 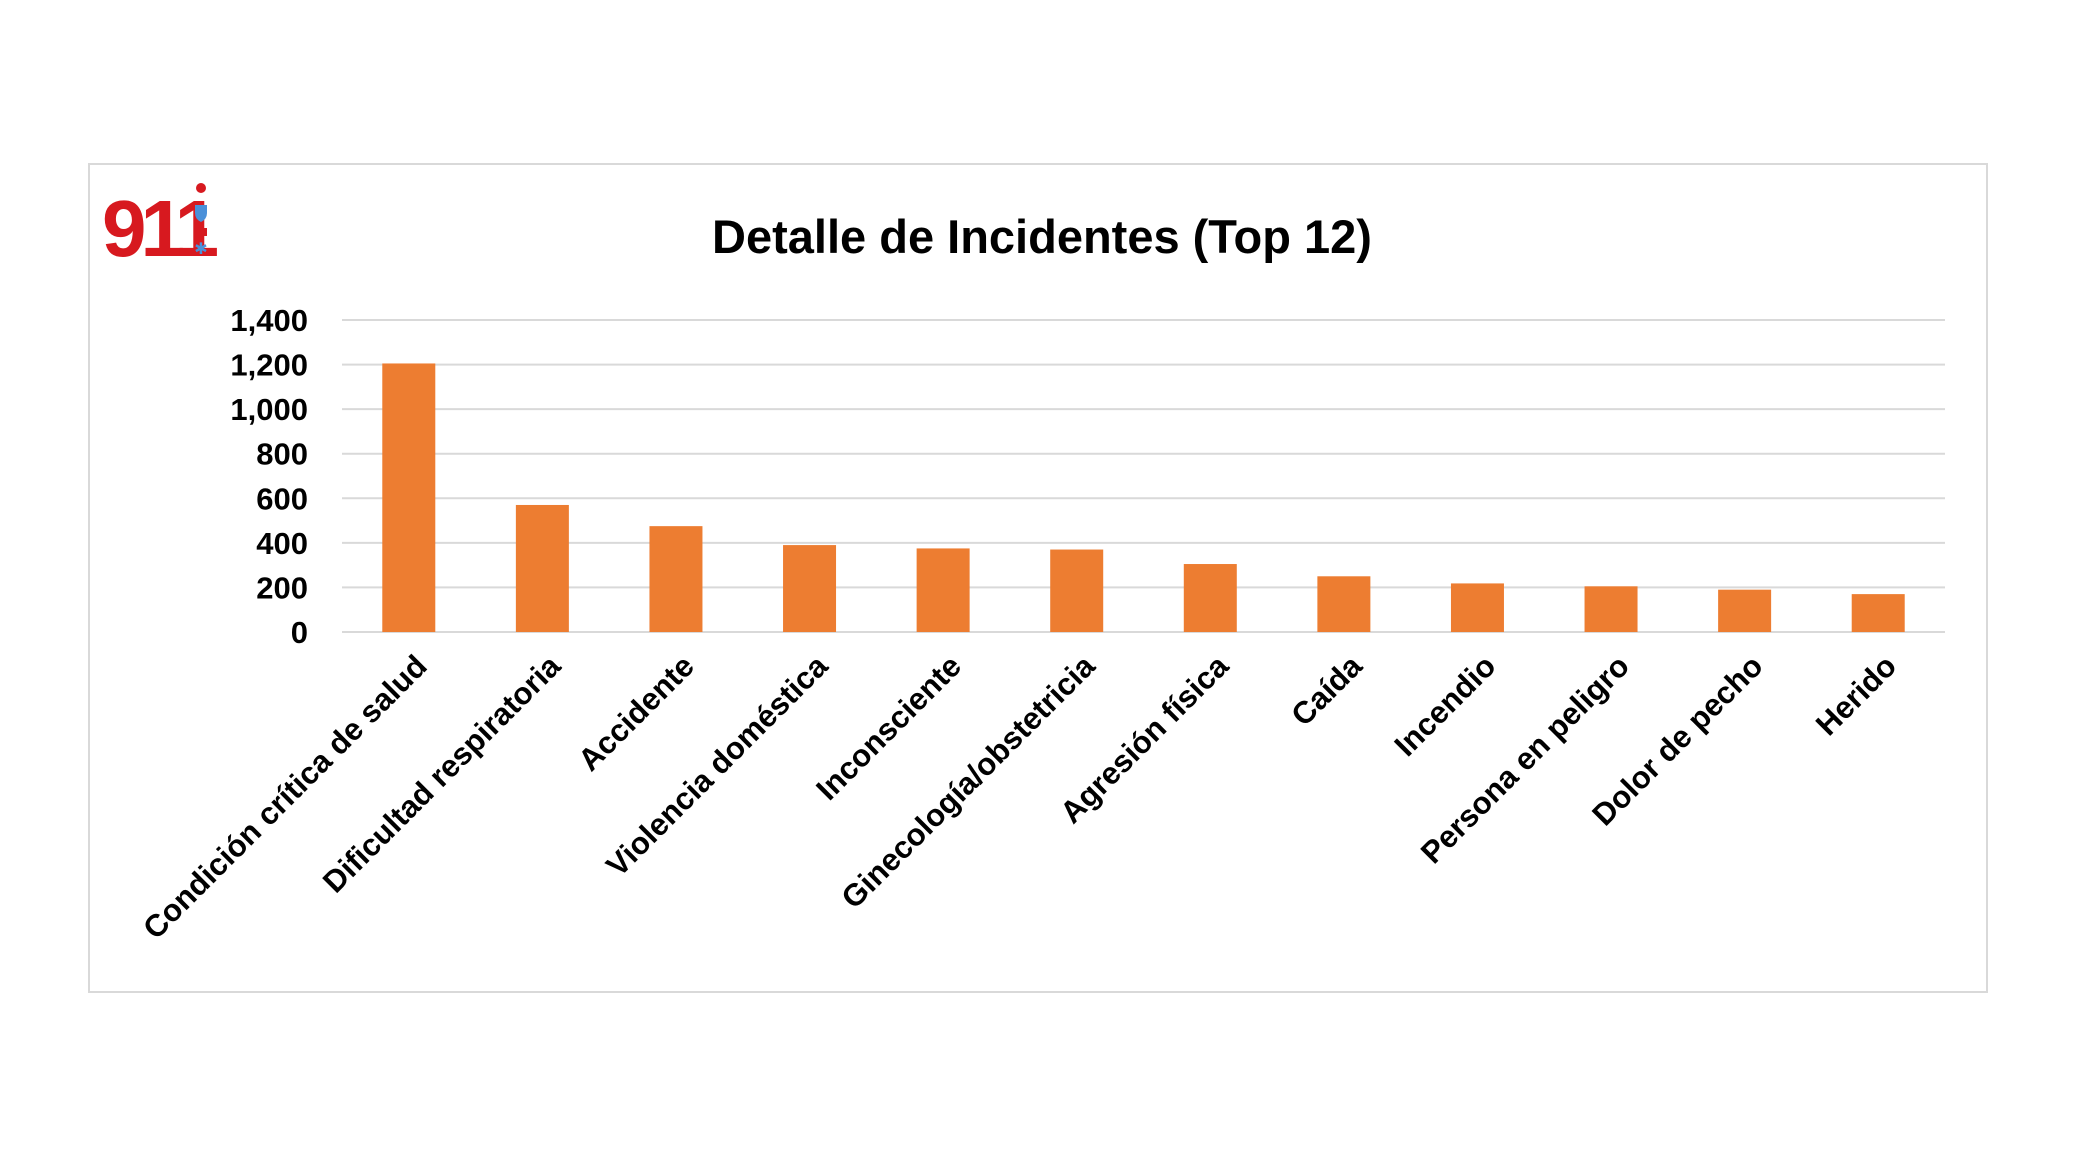 What do you see at coordinates (717, 766) in the screenshot?
I see `x-category-label: Violencia doméstica` at bounding box center [717, 766].